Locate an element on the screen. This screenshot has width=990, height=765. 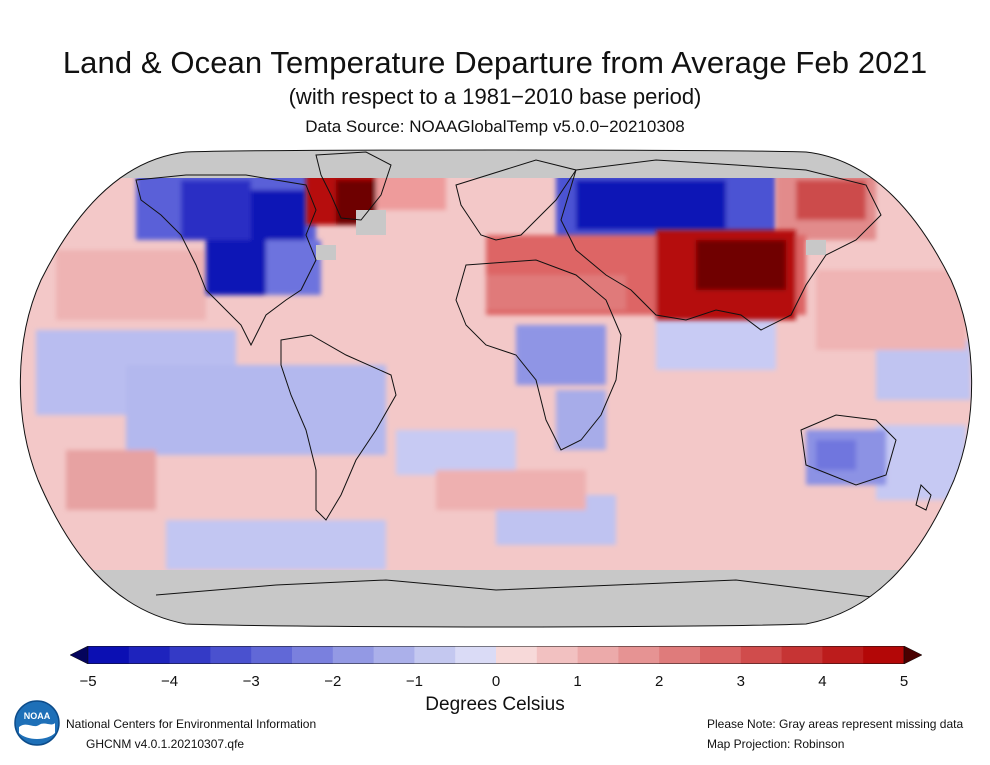
south-pacific-warm is located at coordinates (111, 480).